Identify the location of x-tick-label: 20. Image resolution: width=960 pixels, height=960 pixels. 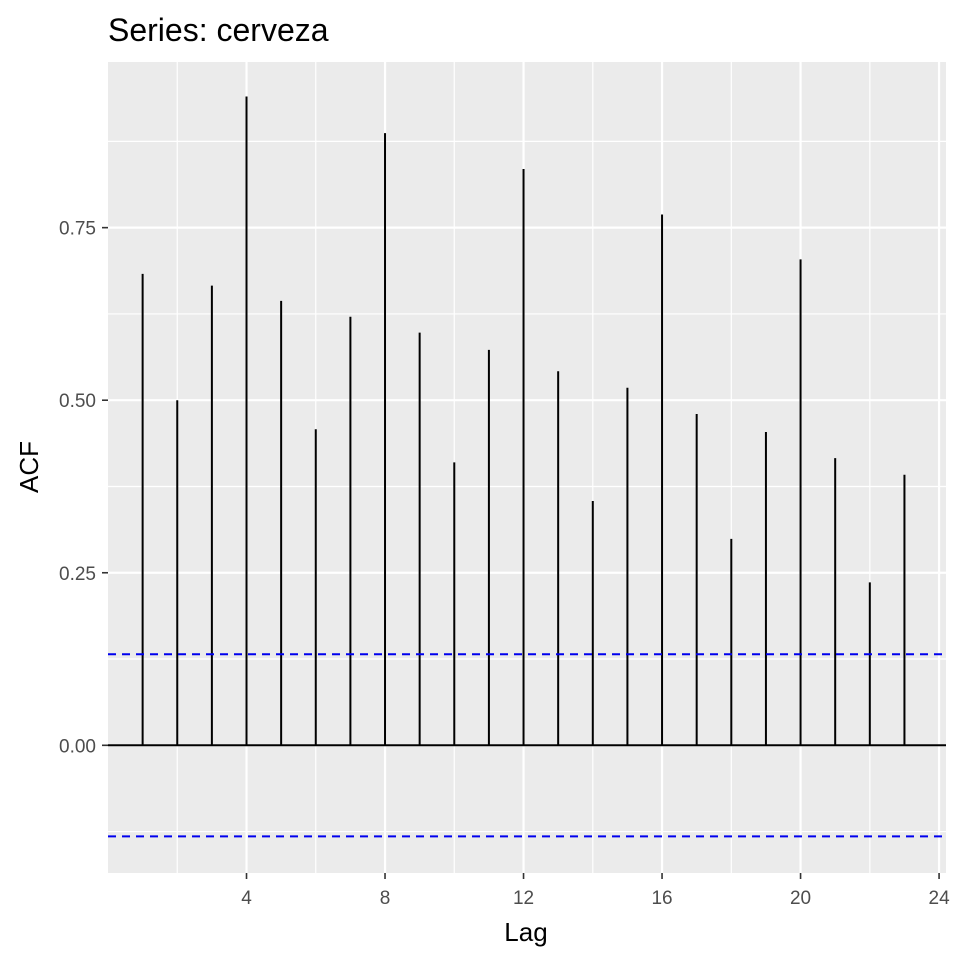
(800, 898).